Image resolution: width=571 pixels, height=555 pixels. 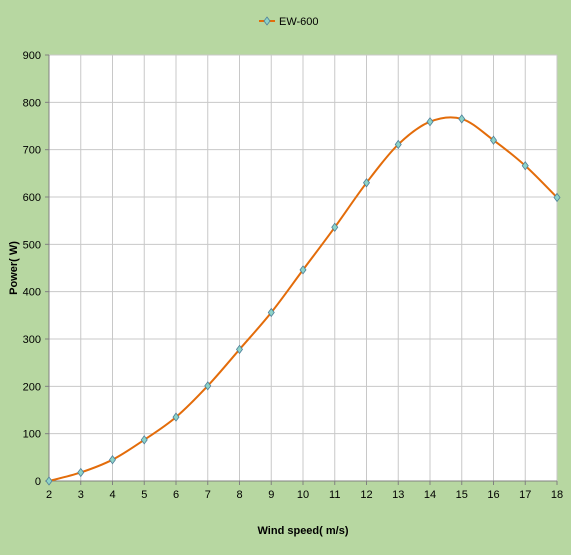 What do you see at coordinates (38, 482) in the screenshot?
I see `y-tick-label: 0` at bounding box center [38, 482].